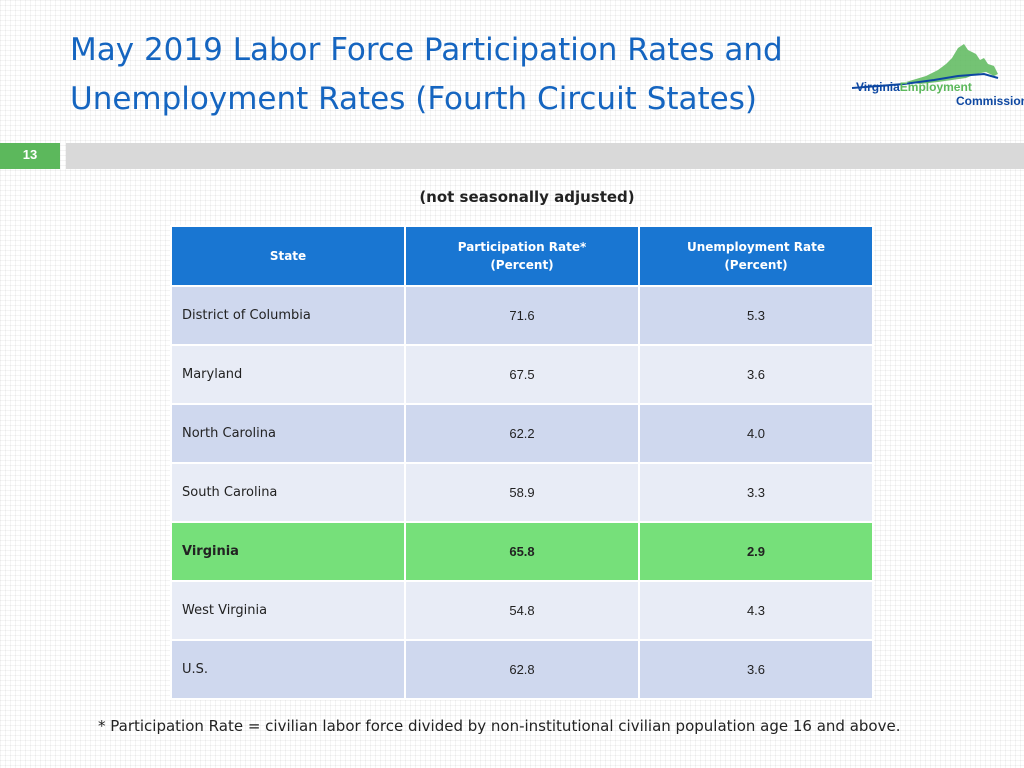 The image size is (1024, 768). Describe the element at coordinates (756, 315) in the screenshot. I see `unemployment-cell: 5.3` at that location.